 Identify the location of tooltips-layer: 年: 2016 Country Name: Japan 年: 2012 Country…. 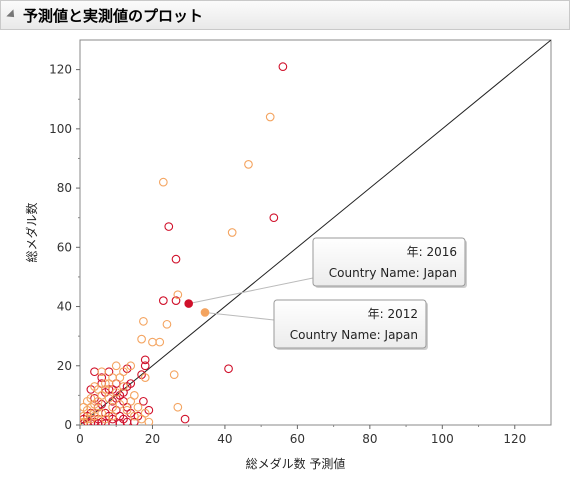
(325, 293).